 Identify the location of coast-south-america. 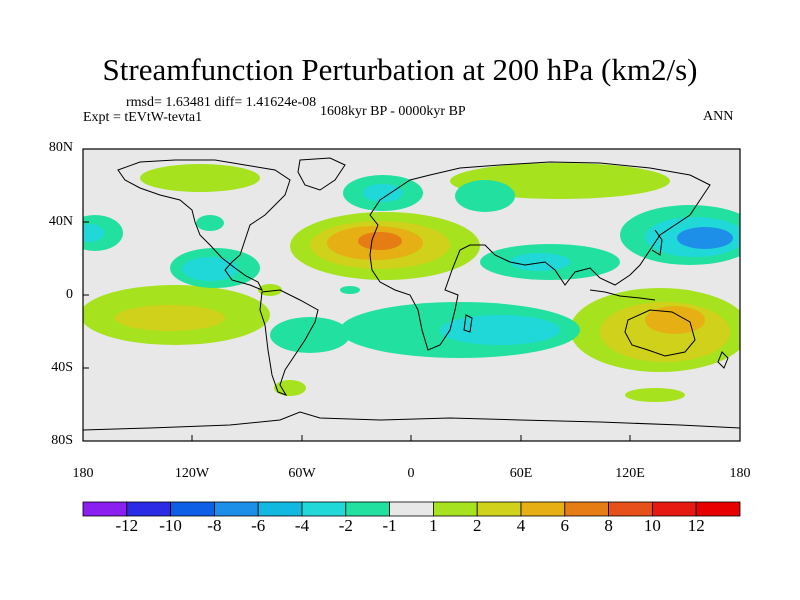
(289, 342).